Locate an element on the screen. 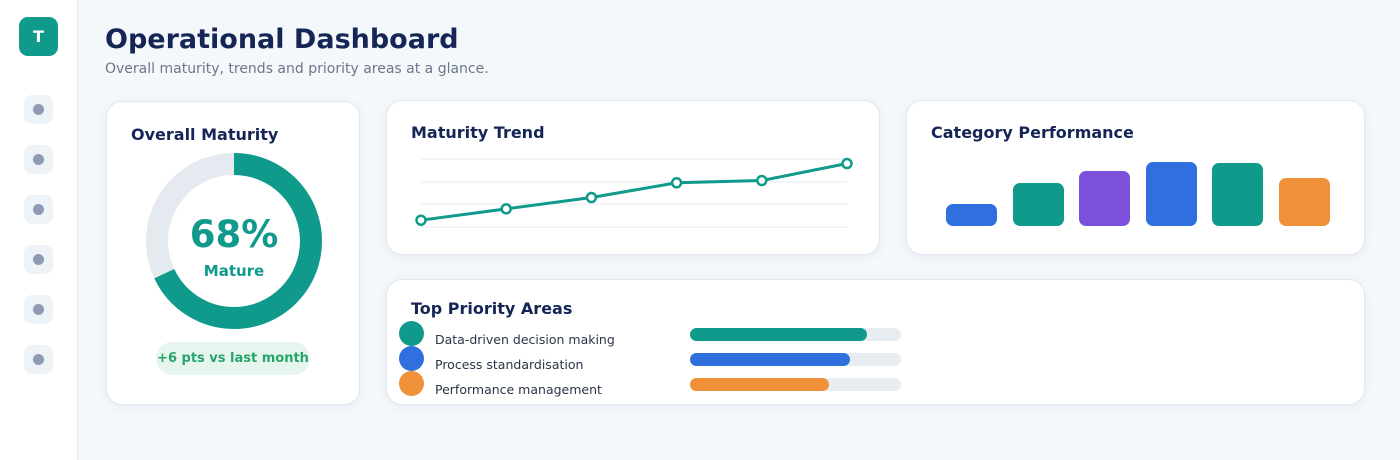 The height and width of the screenshot is (460, 1400). priority-label: Performance management is located at coordinates (518, 389).